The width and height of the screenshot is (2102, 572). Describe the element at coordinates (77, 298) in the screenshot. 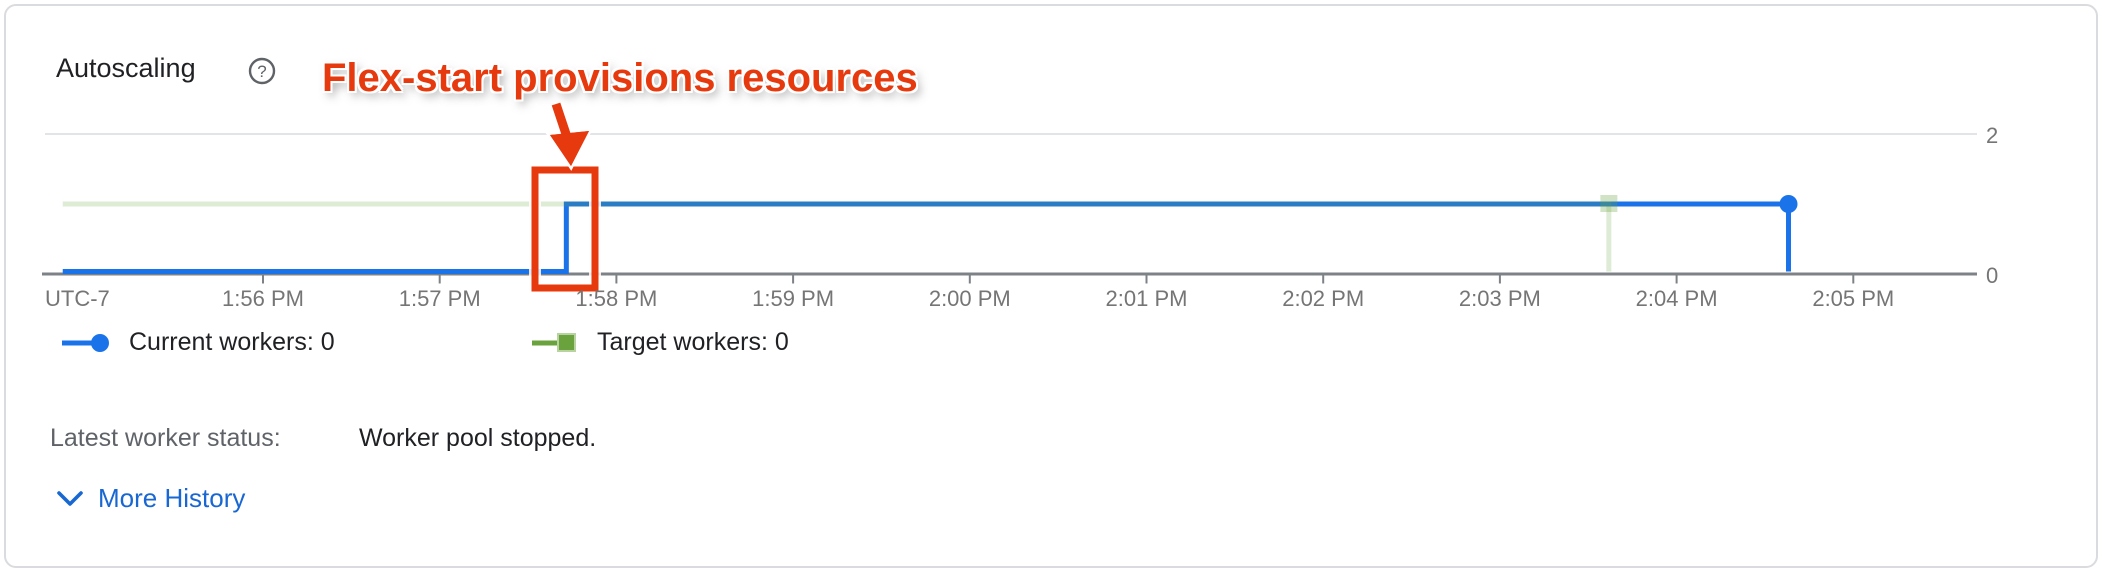

I see `x-axis-timezone-label: UTC-7` at that location.